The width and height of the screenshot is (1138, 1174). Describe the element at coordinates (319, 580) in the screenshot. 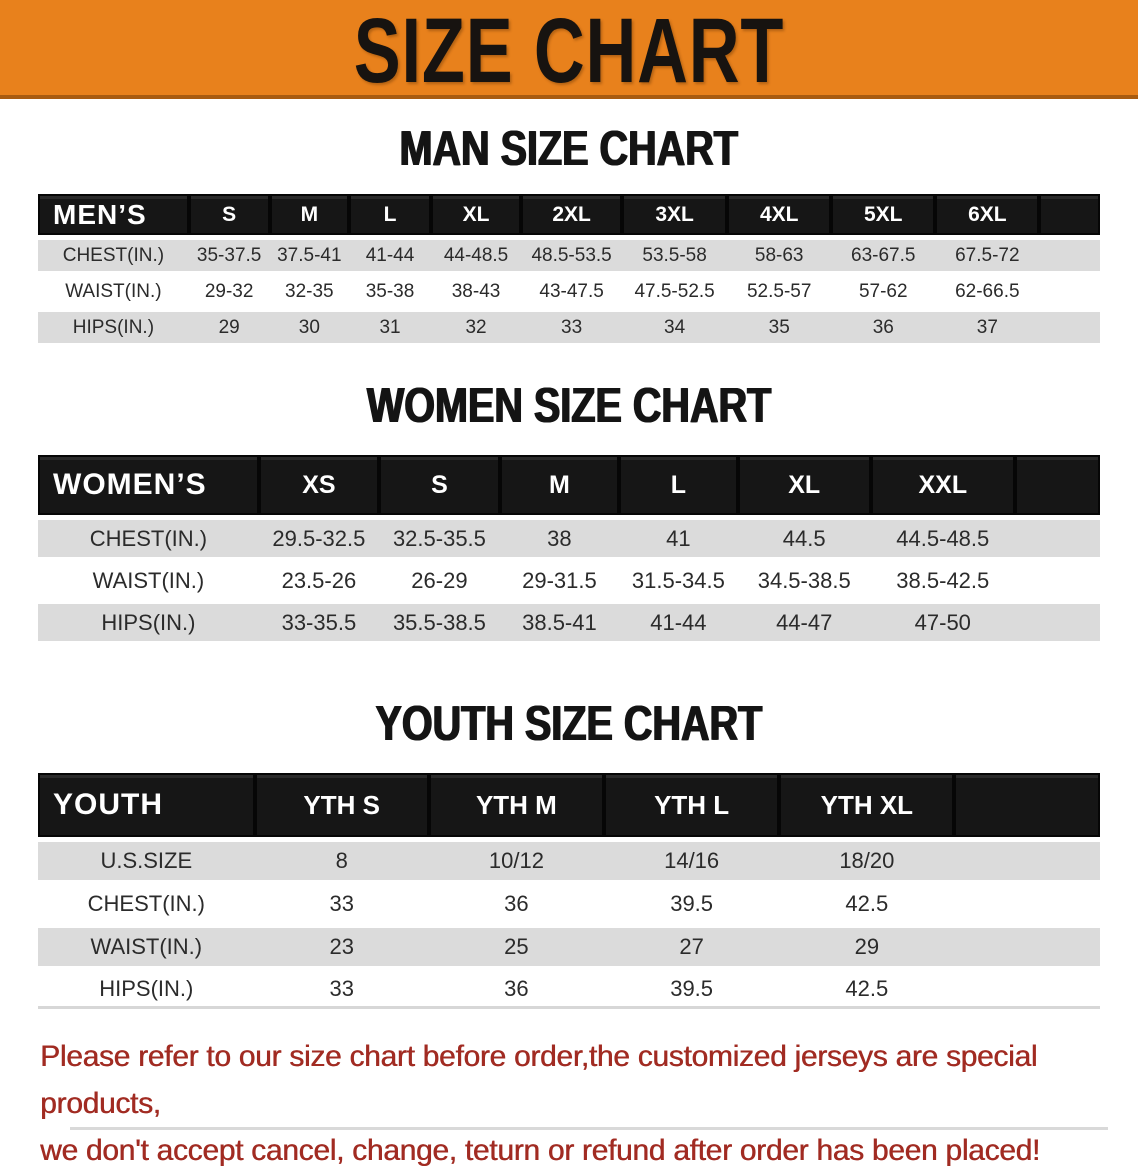

I see `size-cell: 23.5-26` at that location.